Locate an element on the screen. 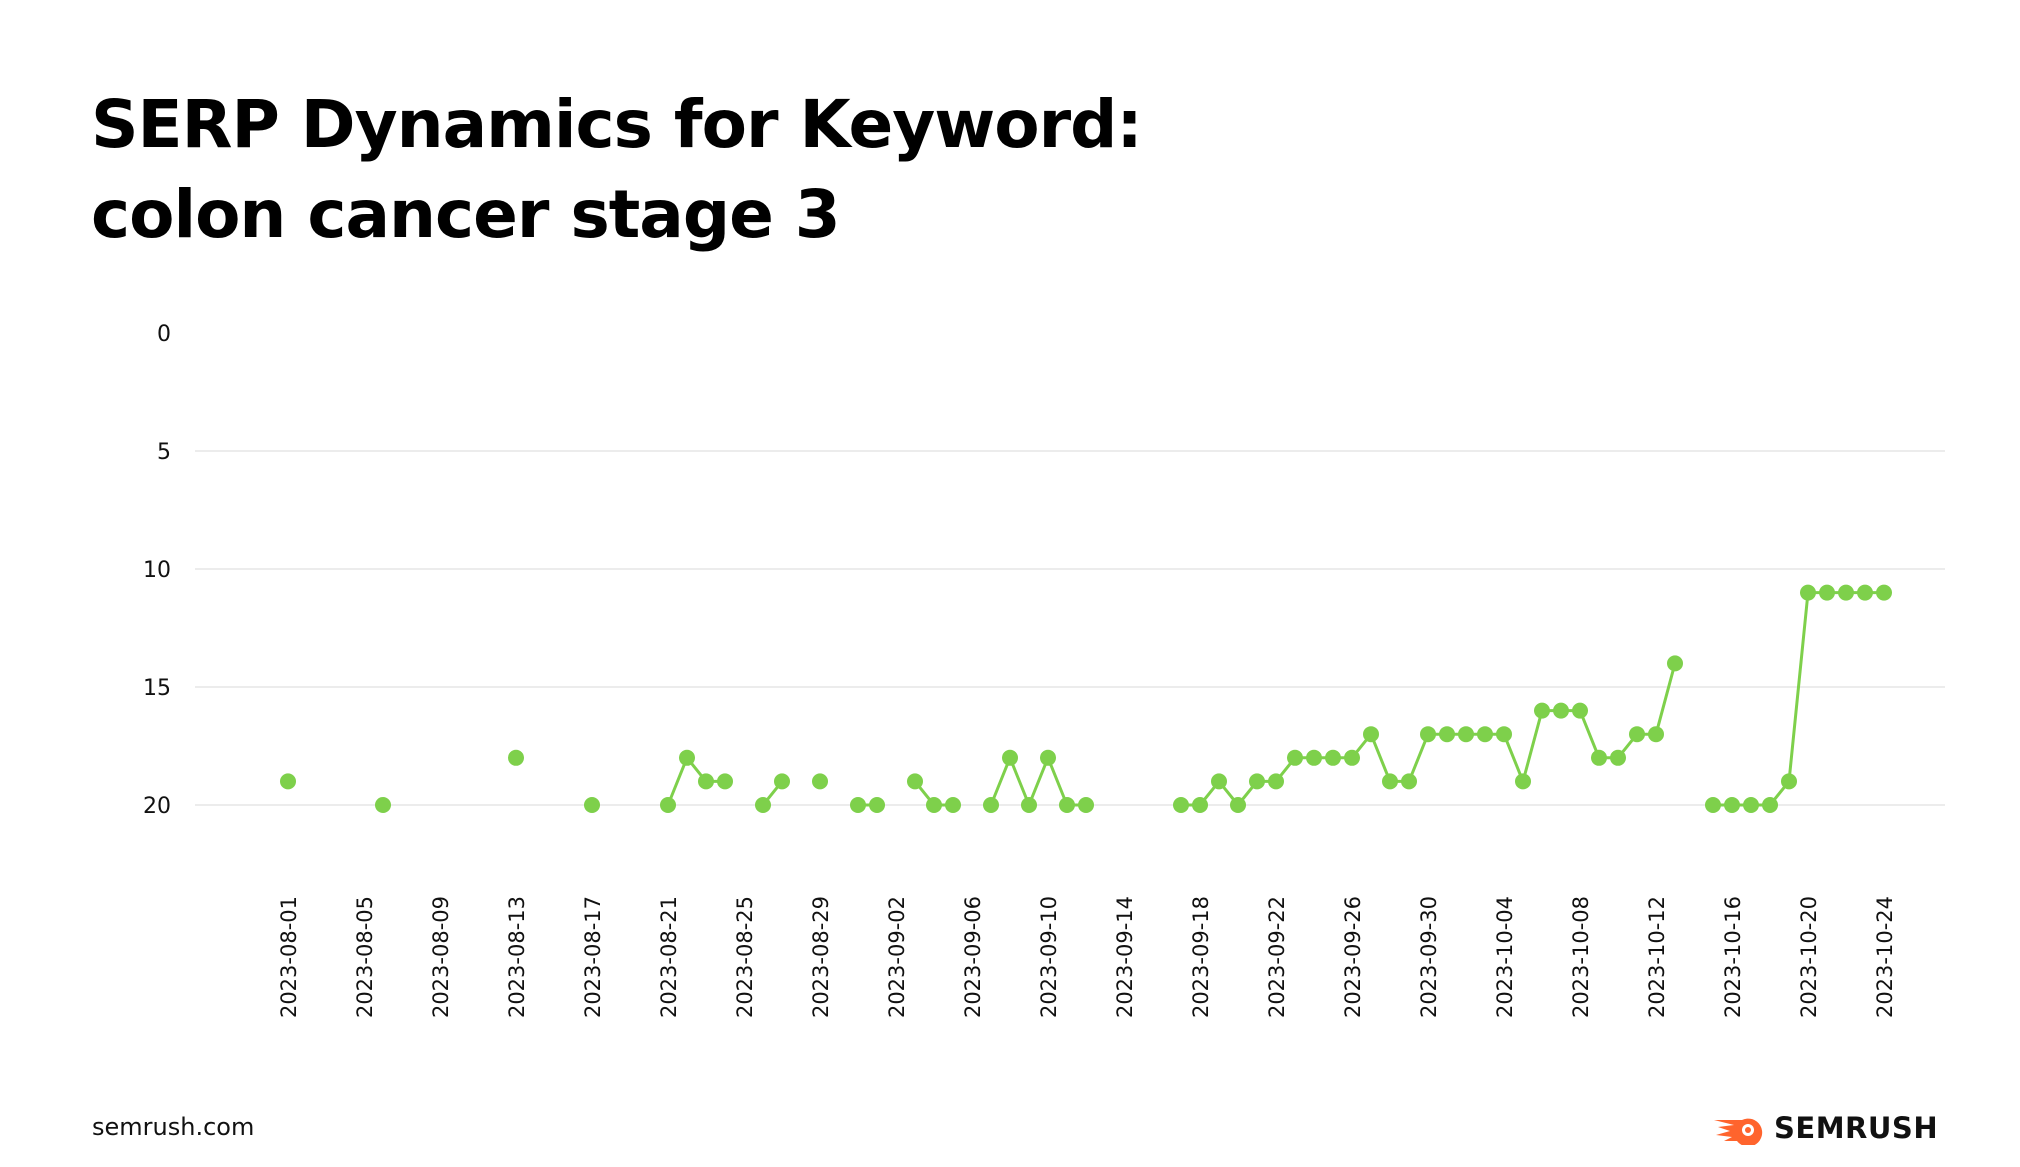 The width and height of the screenshot is (2020, 1167). y-tick-label: 20 is located at coordinates (157, 806).